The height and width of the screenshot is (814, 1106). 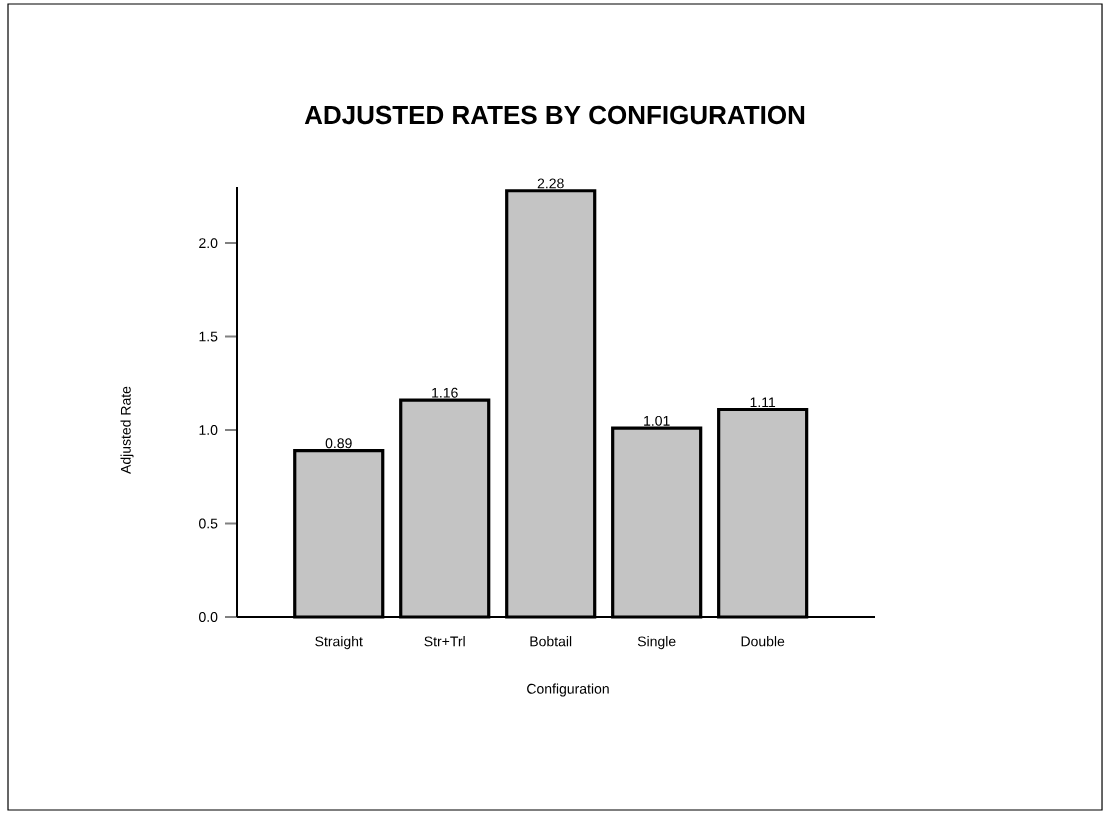 I want to click on x-tick-label: Straight, so click(x=339, y=643).